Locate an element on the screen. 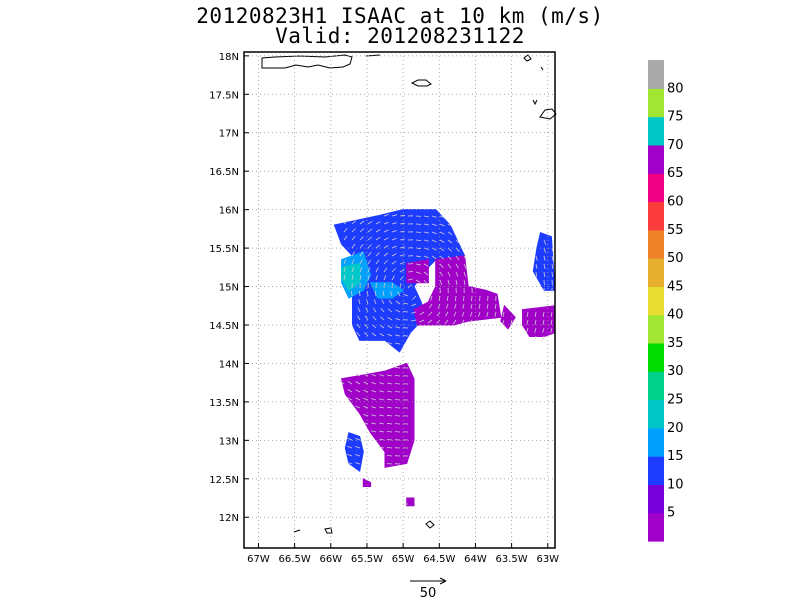 Image resolution: width=800 pixels, height=600 pixels. colorbar-label: 45 is located at coordinates (675, 286).